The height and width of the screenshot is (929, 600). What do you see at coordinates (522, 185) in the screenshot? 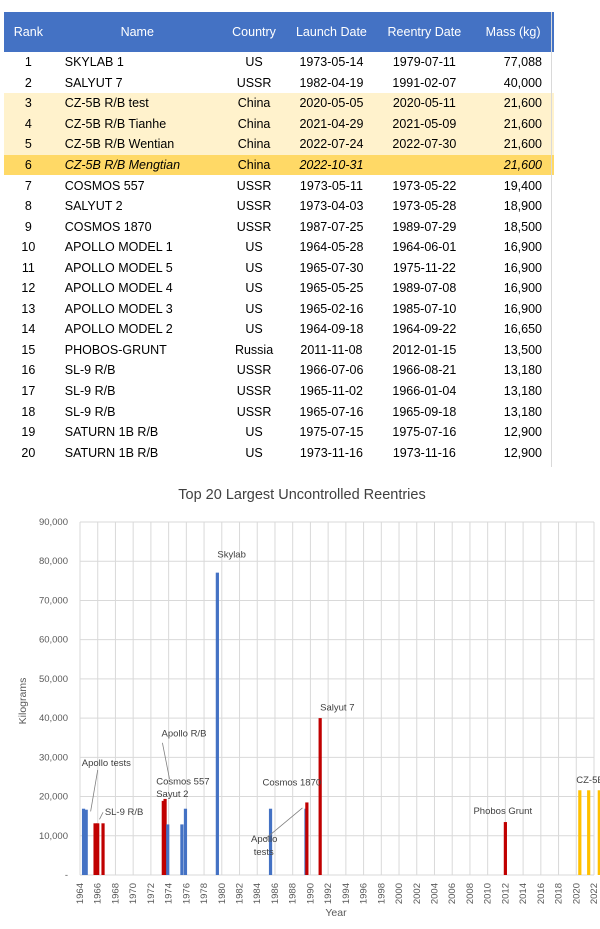
I see `table-cell-mass: 19,400` at bounding box center [522, 185].